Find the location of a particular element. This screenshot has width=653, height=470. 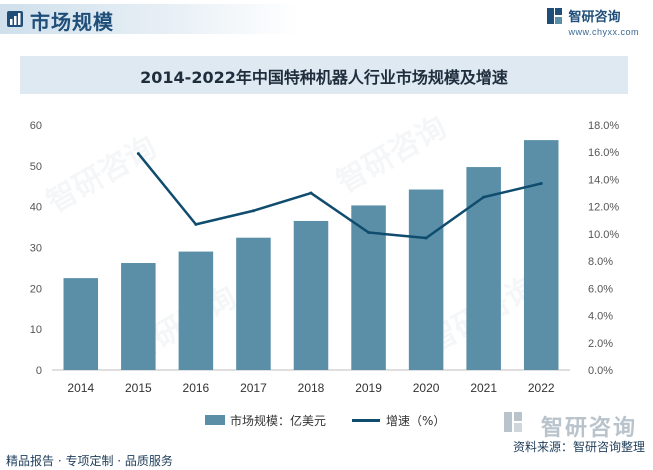

y-left-tick-label: 10 is located at coordinates (36, 330).